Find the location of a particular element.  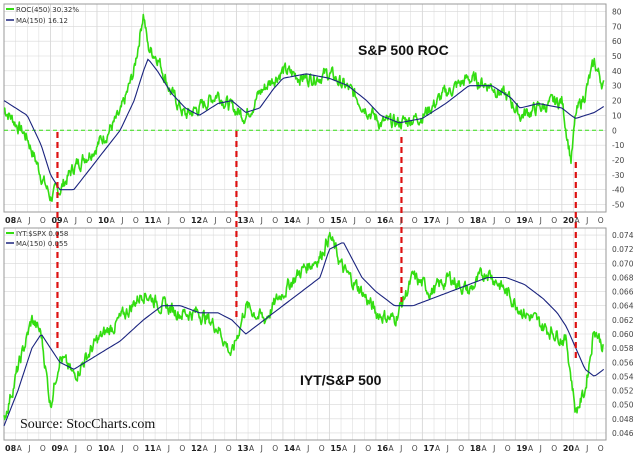

x-tick-label-1-25: A is located at coordinates (299, 448).